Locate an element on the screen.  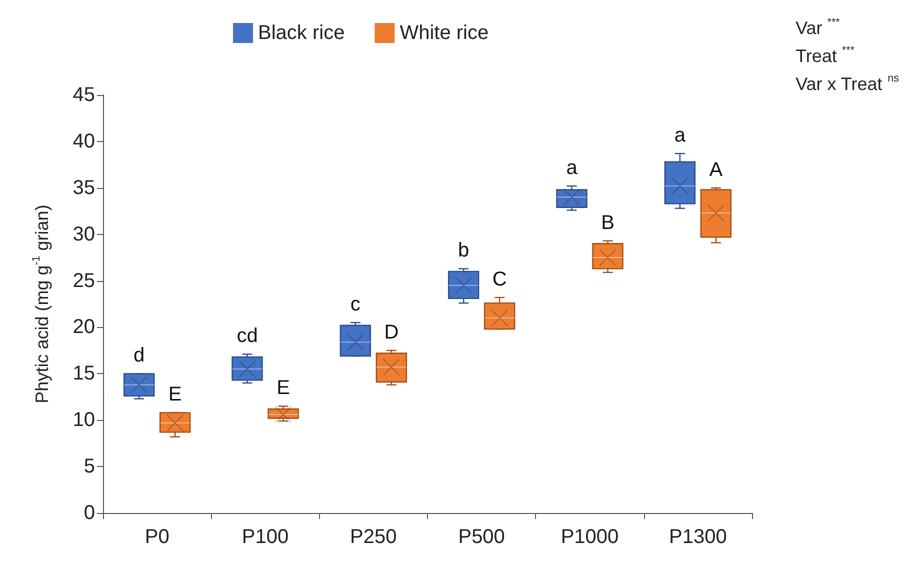
y-tick-label: 40 is located at coordinates (83, 141).